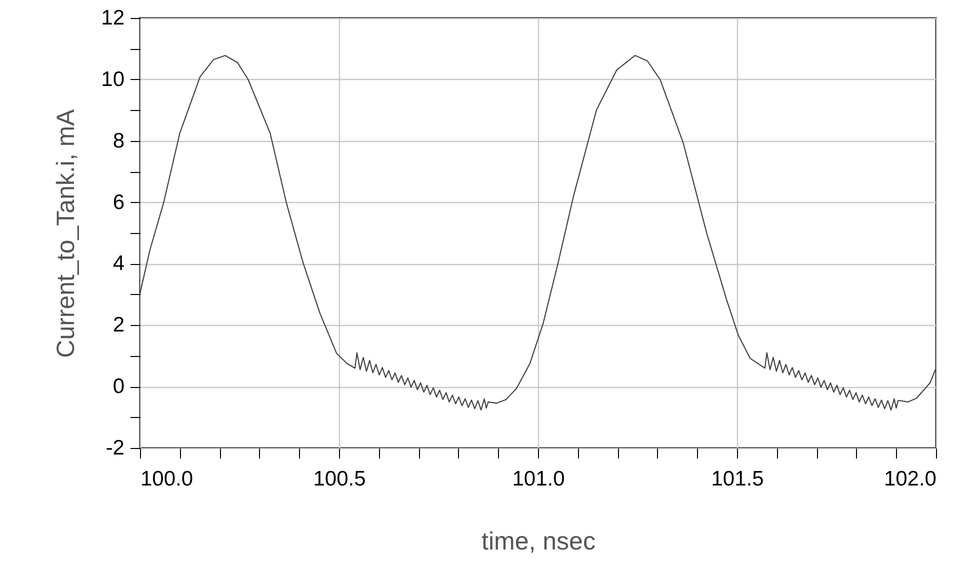  What do you see at coordinates (115, 448) in the screenshot?
I see `y-tick-label: -2` at bounding box center [115, 448].